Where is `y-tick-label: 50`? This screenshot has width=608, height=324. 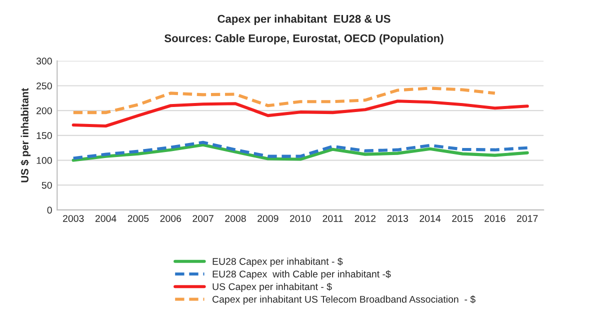
y-tick-label: 50 is located at coordinates (47, 185).